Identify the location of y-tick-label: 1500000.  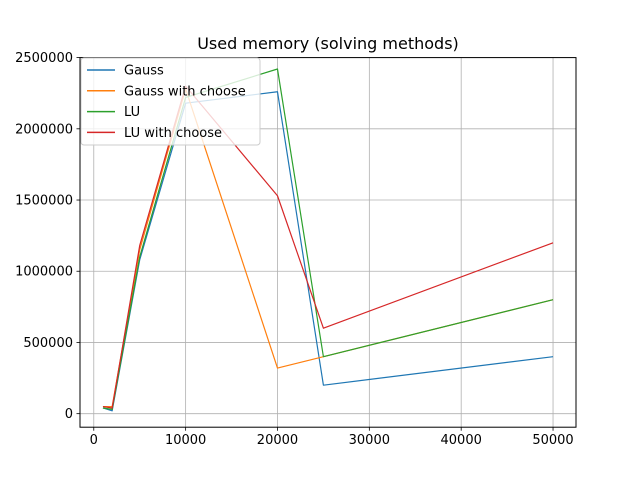
(44, 201).